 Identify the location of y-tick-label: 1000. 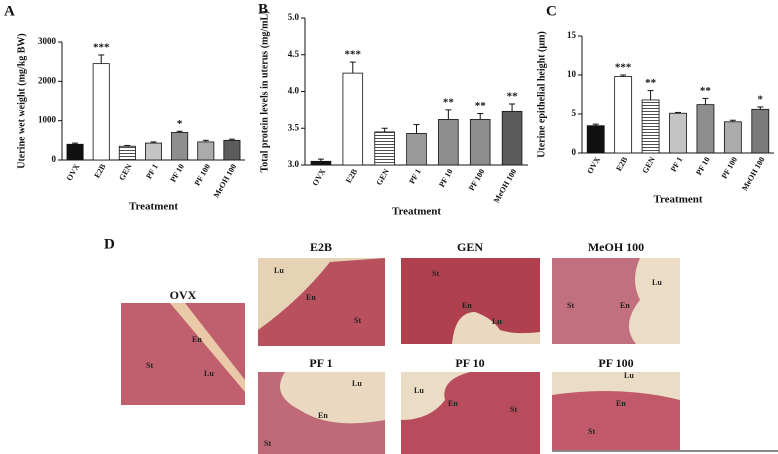
(47, 120).